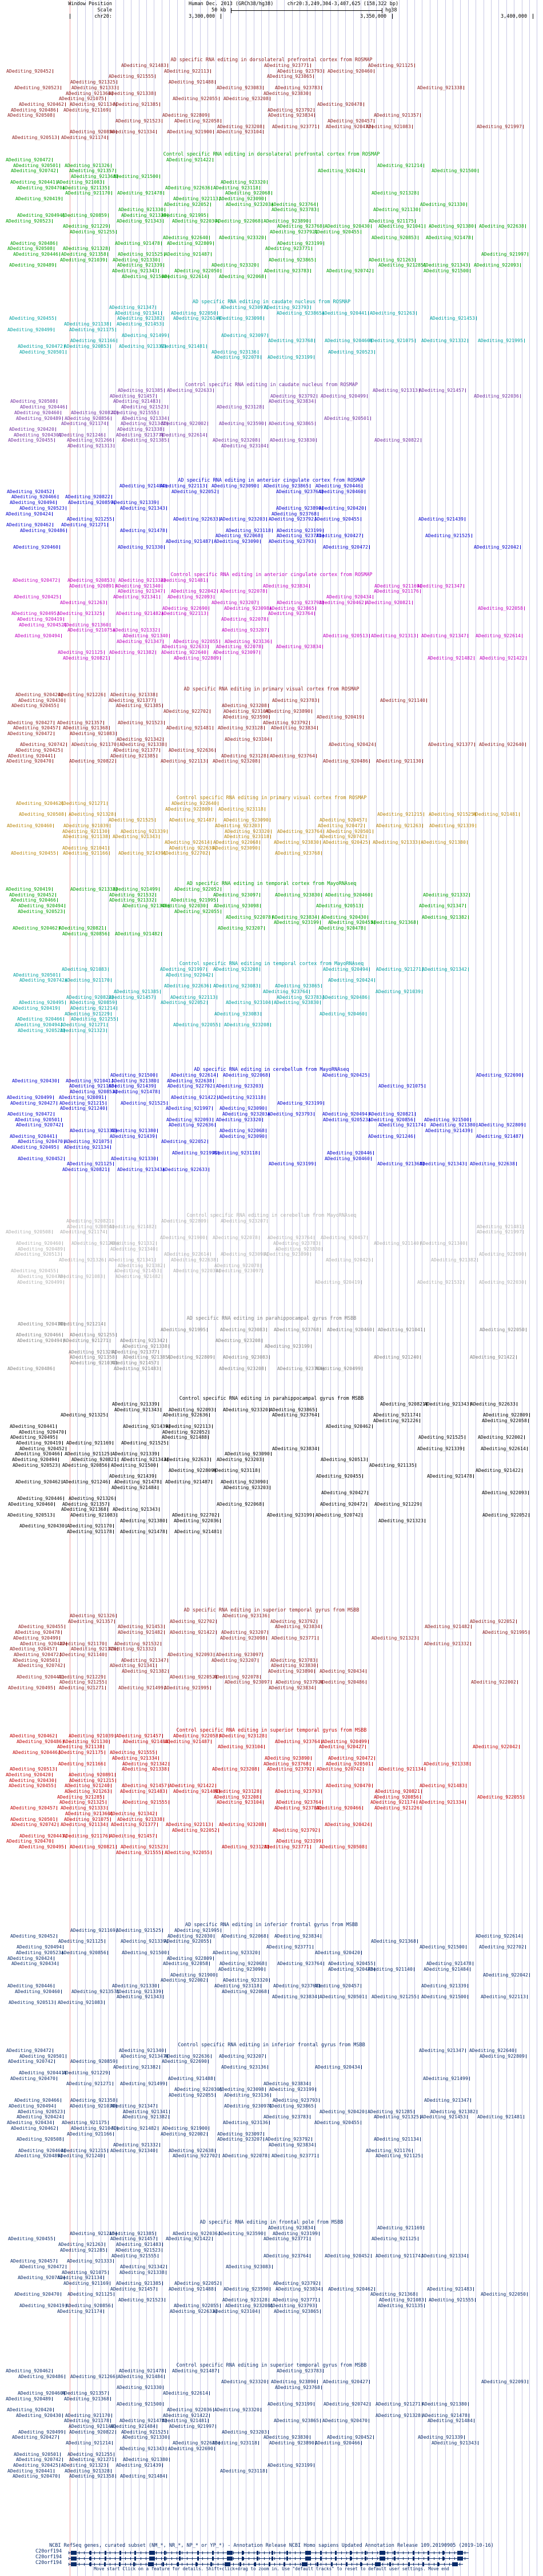 The image size is (543, 2576). I want to click on editing-site-feature: ADediting_922050, so click(195, 313).